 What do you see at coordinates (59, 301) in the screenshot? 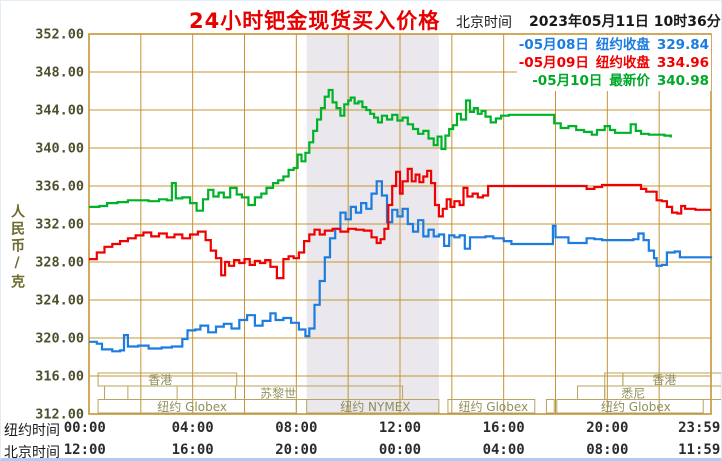
I see `y-tick-label: 324.00` at bounding box center [59, 301].